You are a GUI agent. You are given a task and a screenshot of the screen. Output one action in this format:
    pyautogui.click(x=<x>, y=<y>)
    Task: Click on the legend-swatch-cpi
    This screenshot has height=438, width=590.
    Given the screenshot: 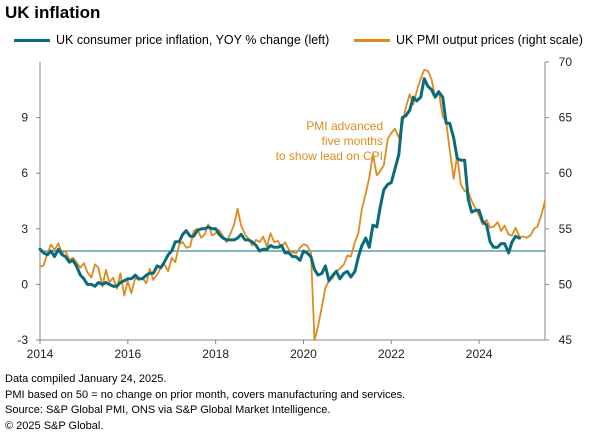 What is the action you would take?
    pyautogui.click(x=32, y=40)
    